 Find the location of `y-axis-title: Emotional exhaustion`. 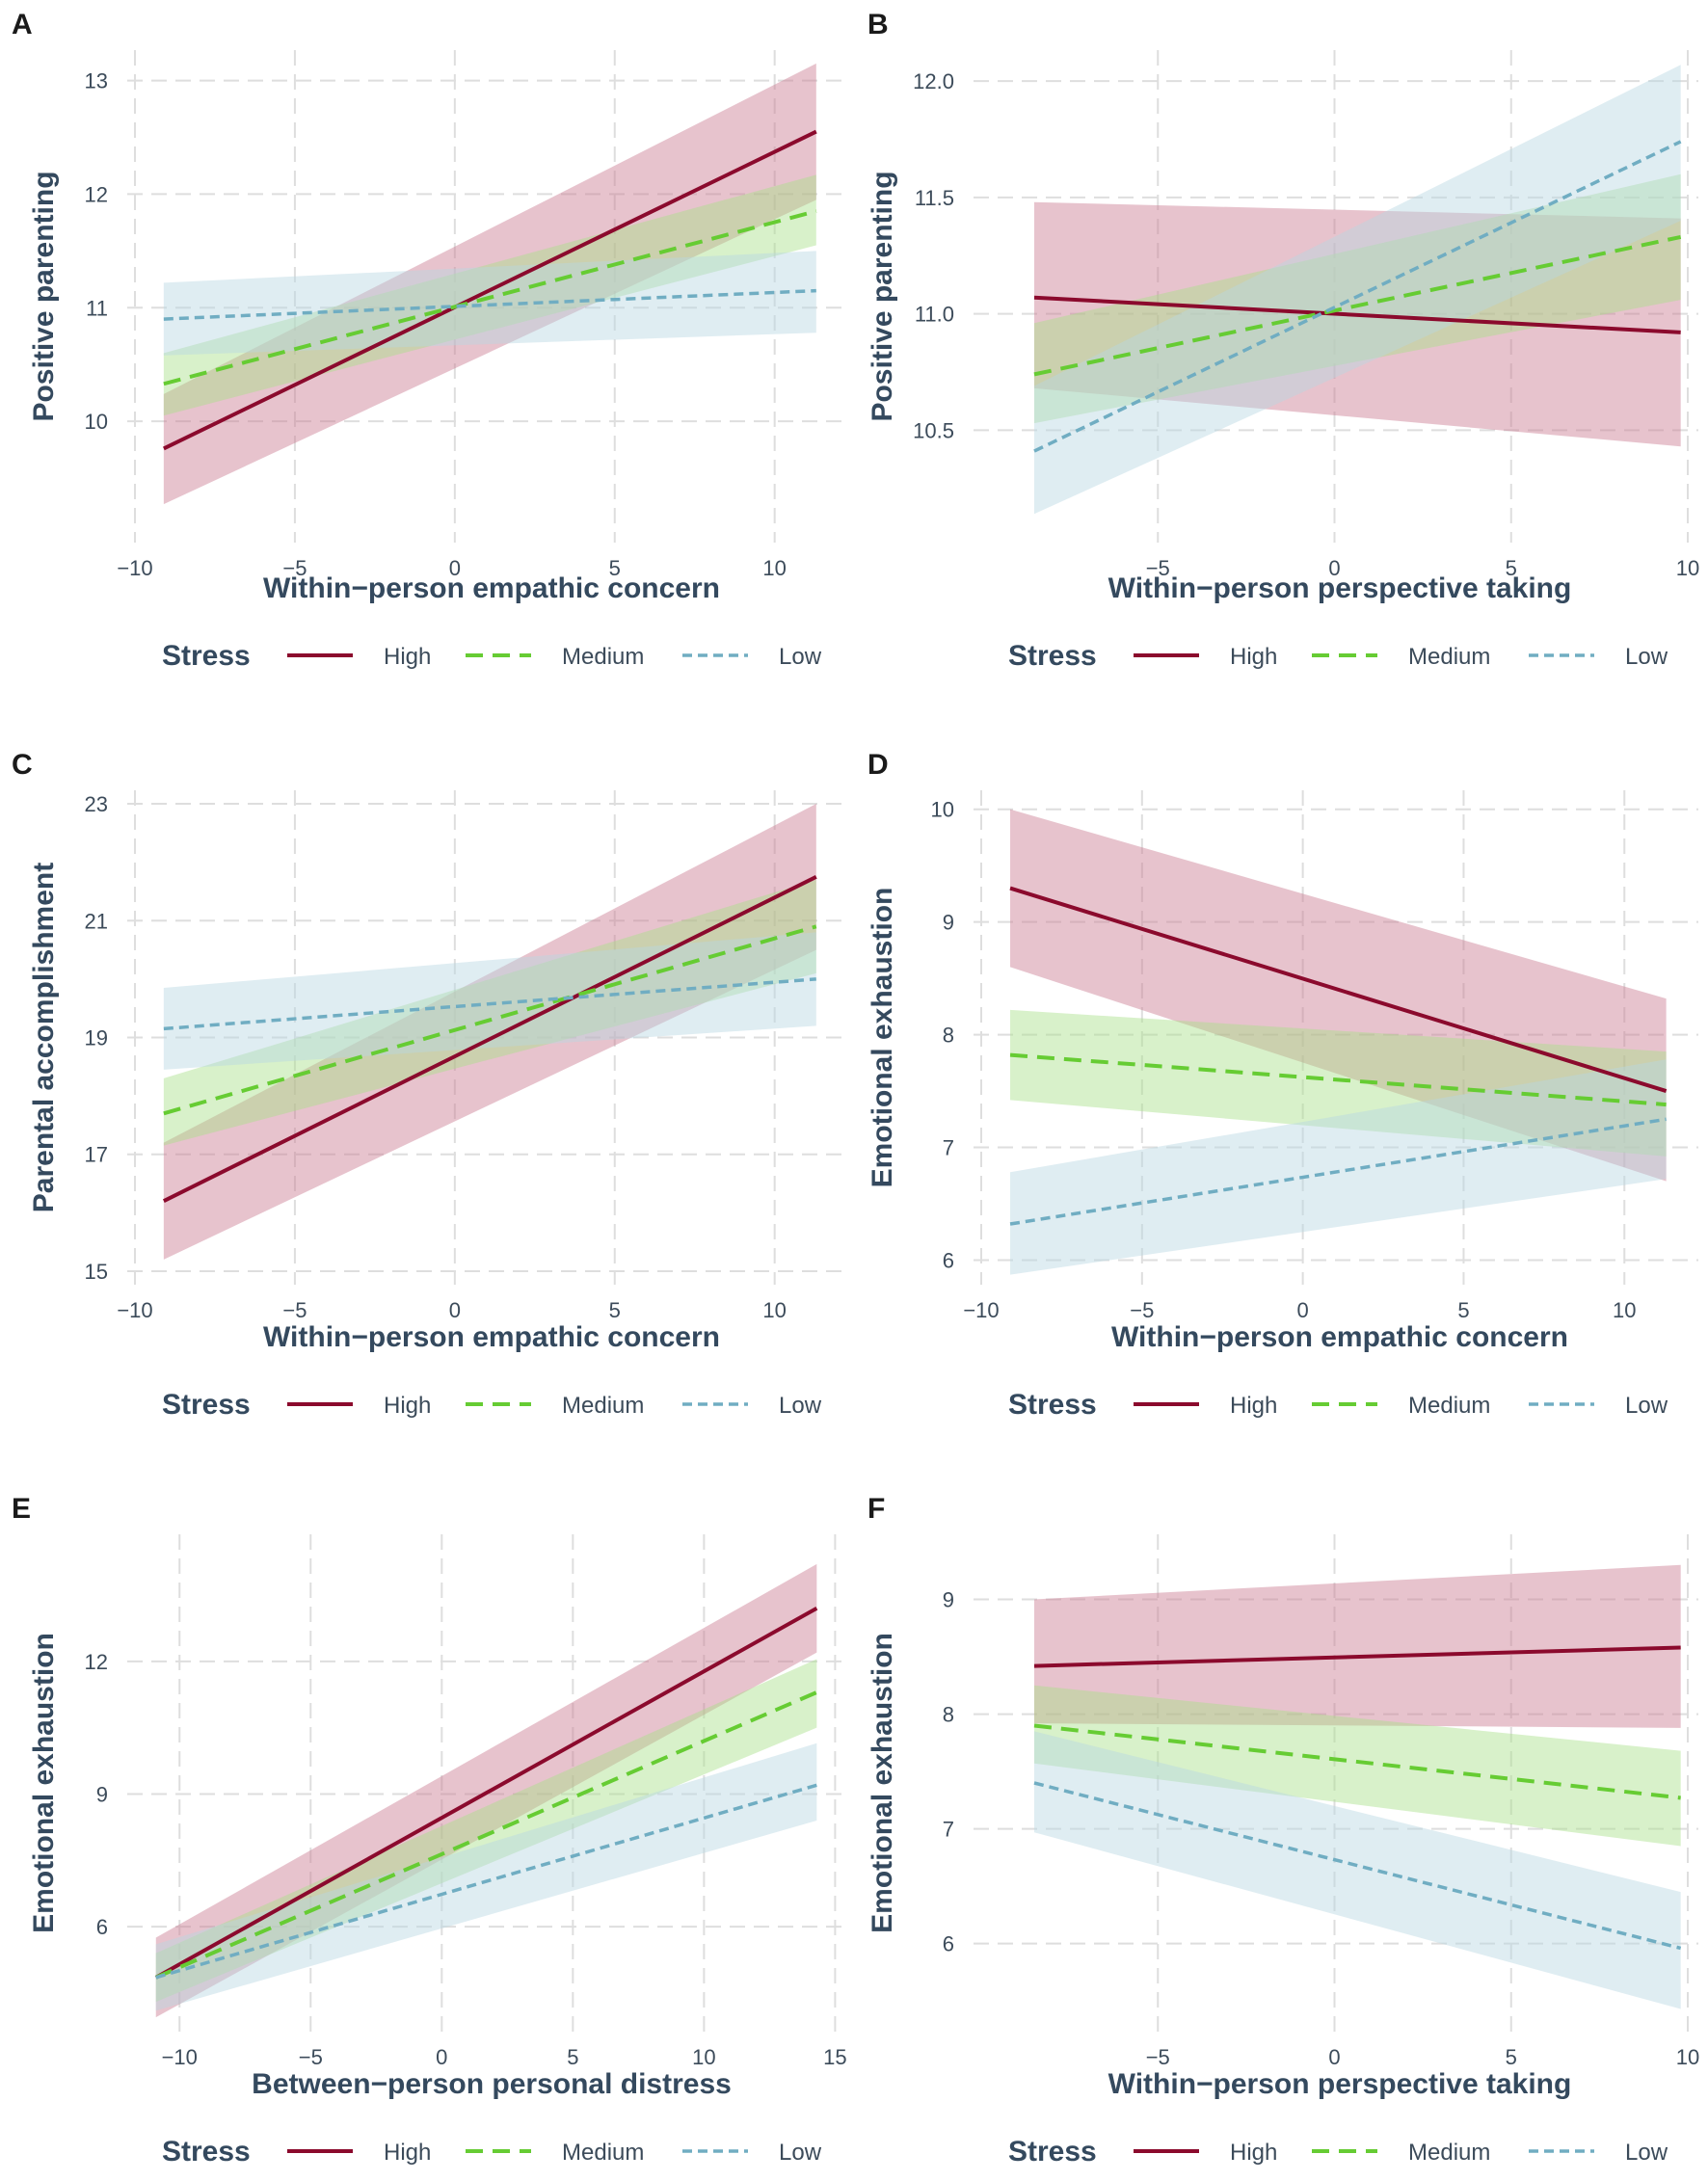

y-axis-title: Emotional exhaustion is located at coordinates (882, 1783).